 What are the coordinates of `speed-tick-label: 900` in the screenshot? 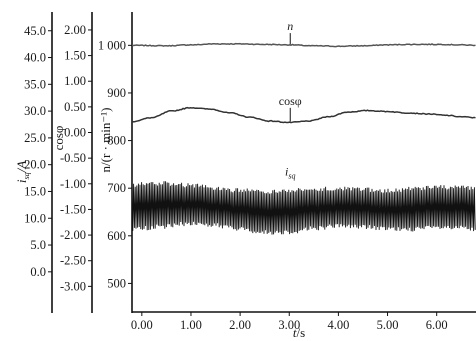 It's located at (116, 93).